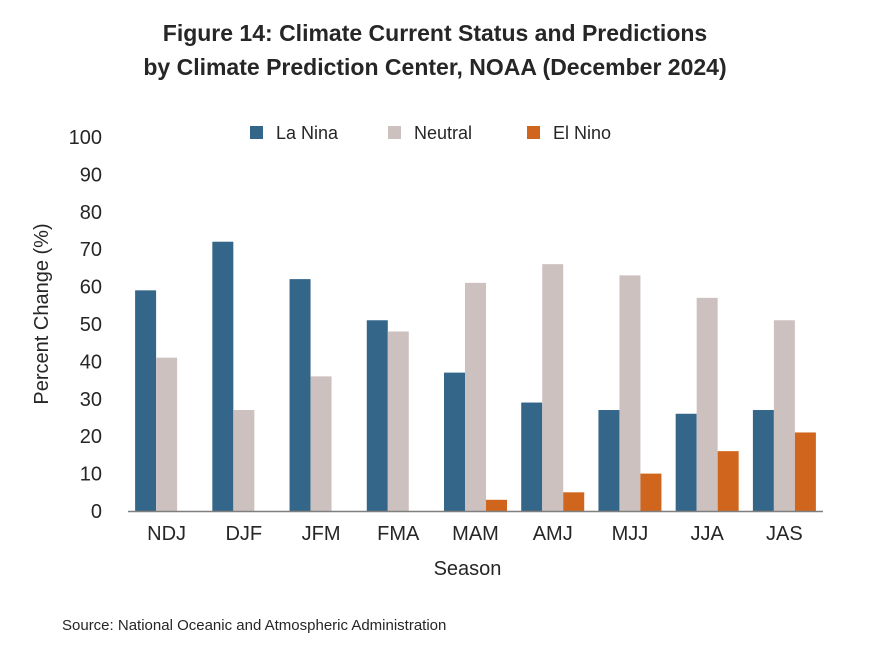 This screenshot has width=870, height=656. Describe the element at coordinates (96, 512) in the screenshot. I see `y-tick-label: 0` at that location.